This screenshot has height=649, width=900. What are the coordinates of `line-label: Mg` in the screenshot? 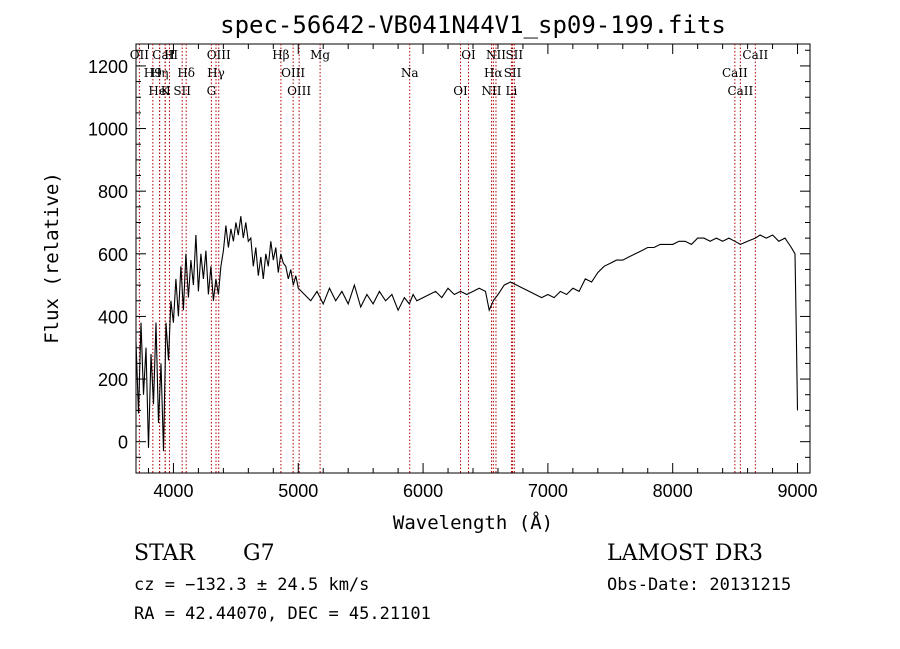 It's located at (320, 55).